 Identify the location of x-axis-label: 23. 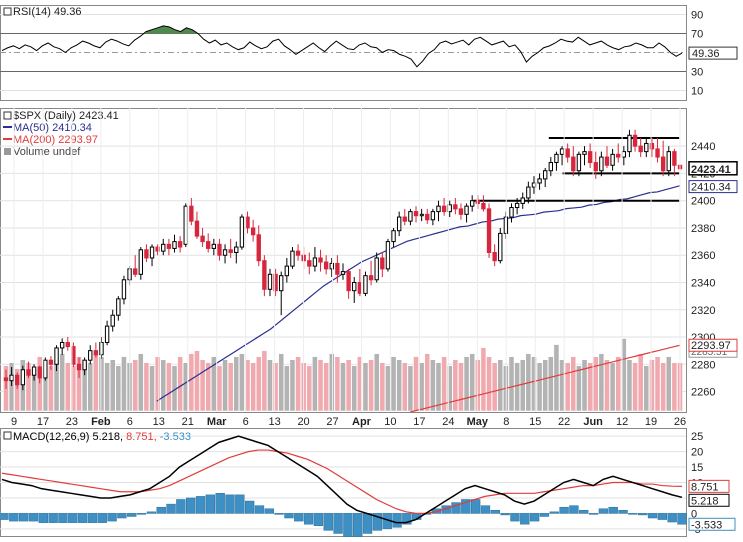
(72, 422).